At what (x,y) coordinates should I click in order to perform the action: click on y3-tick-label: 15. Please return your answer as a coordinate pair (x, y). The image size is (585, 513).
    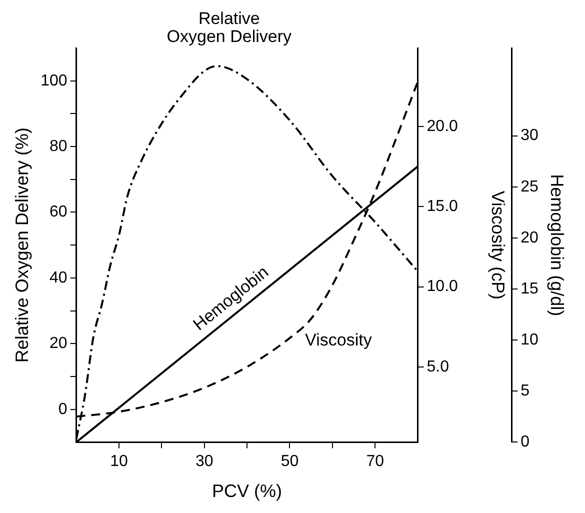
    Looking at the image, I should click on (529, 289).